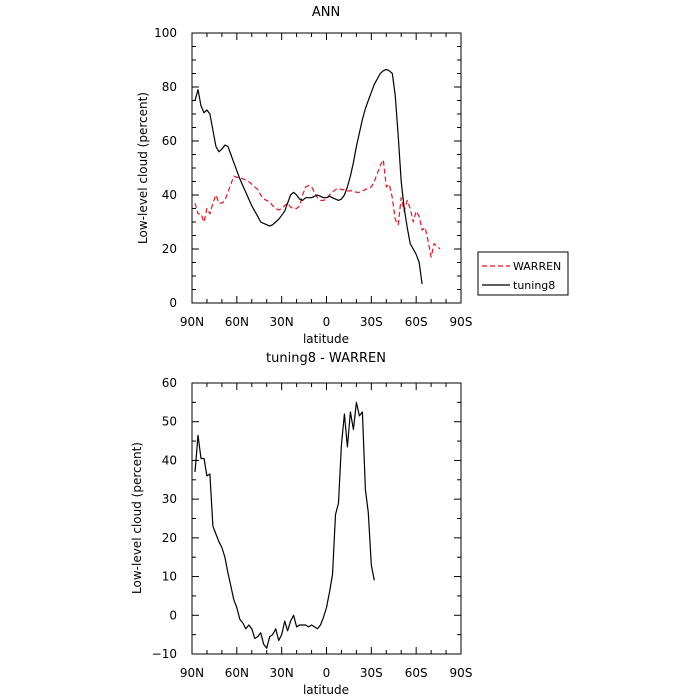 The width and height of the screenshot is (700, 700). I want to click on chart-top-x-tick-label: 30N, so click(282, 322).